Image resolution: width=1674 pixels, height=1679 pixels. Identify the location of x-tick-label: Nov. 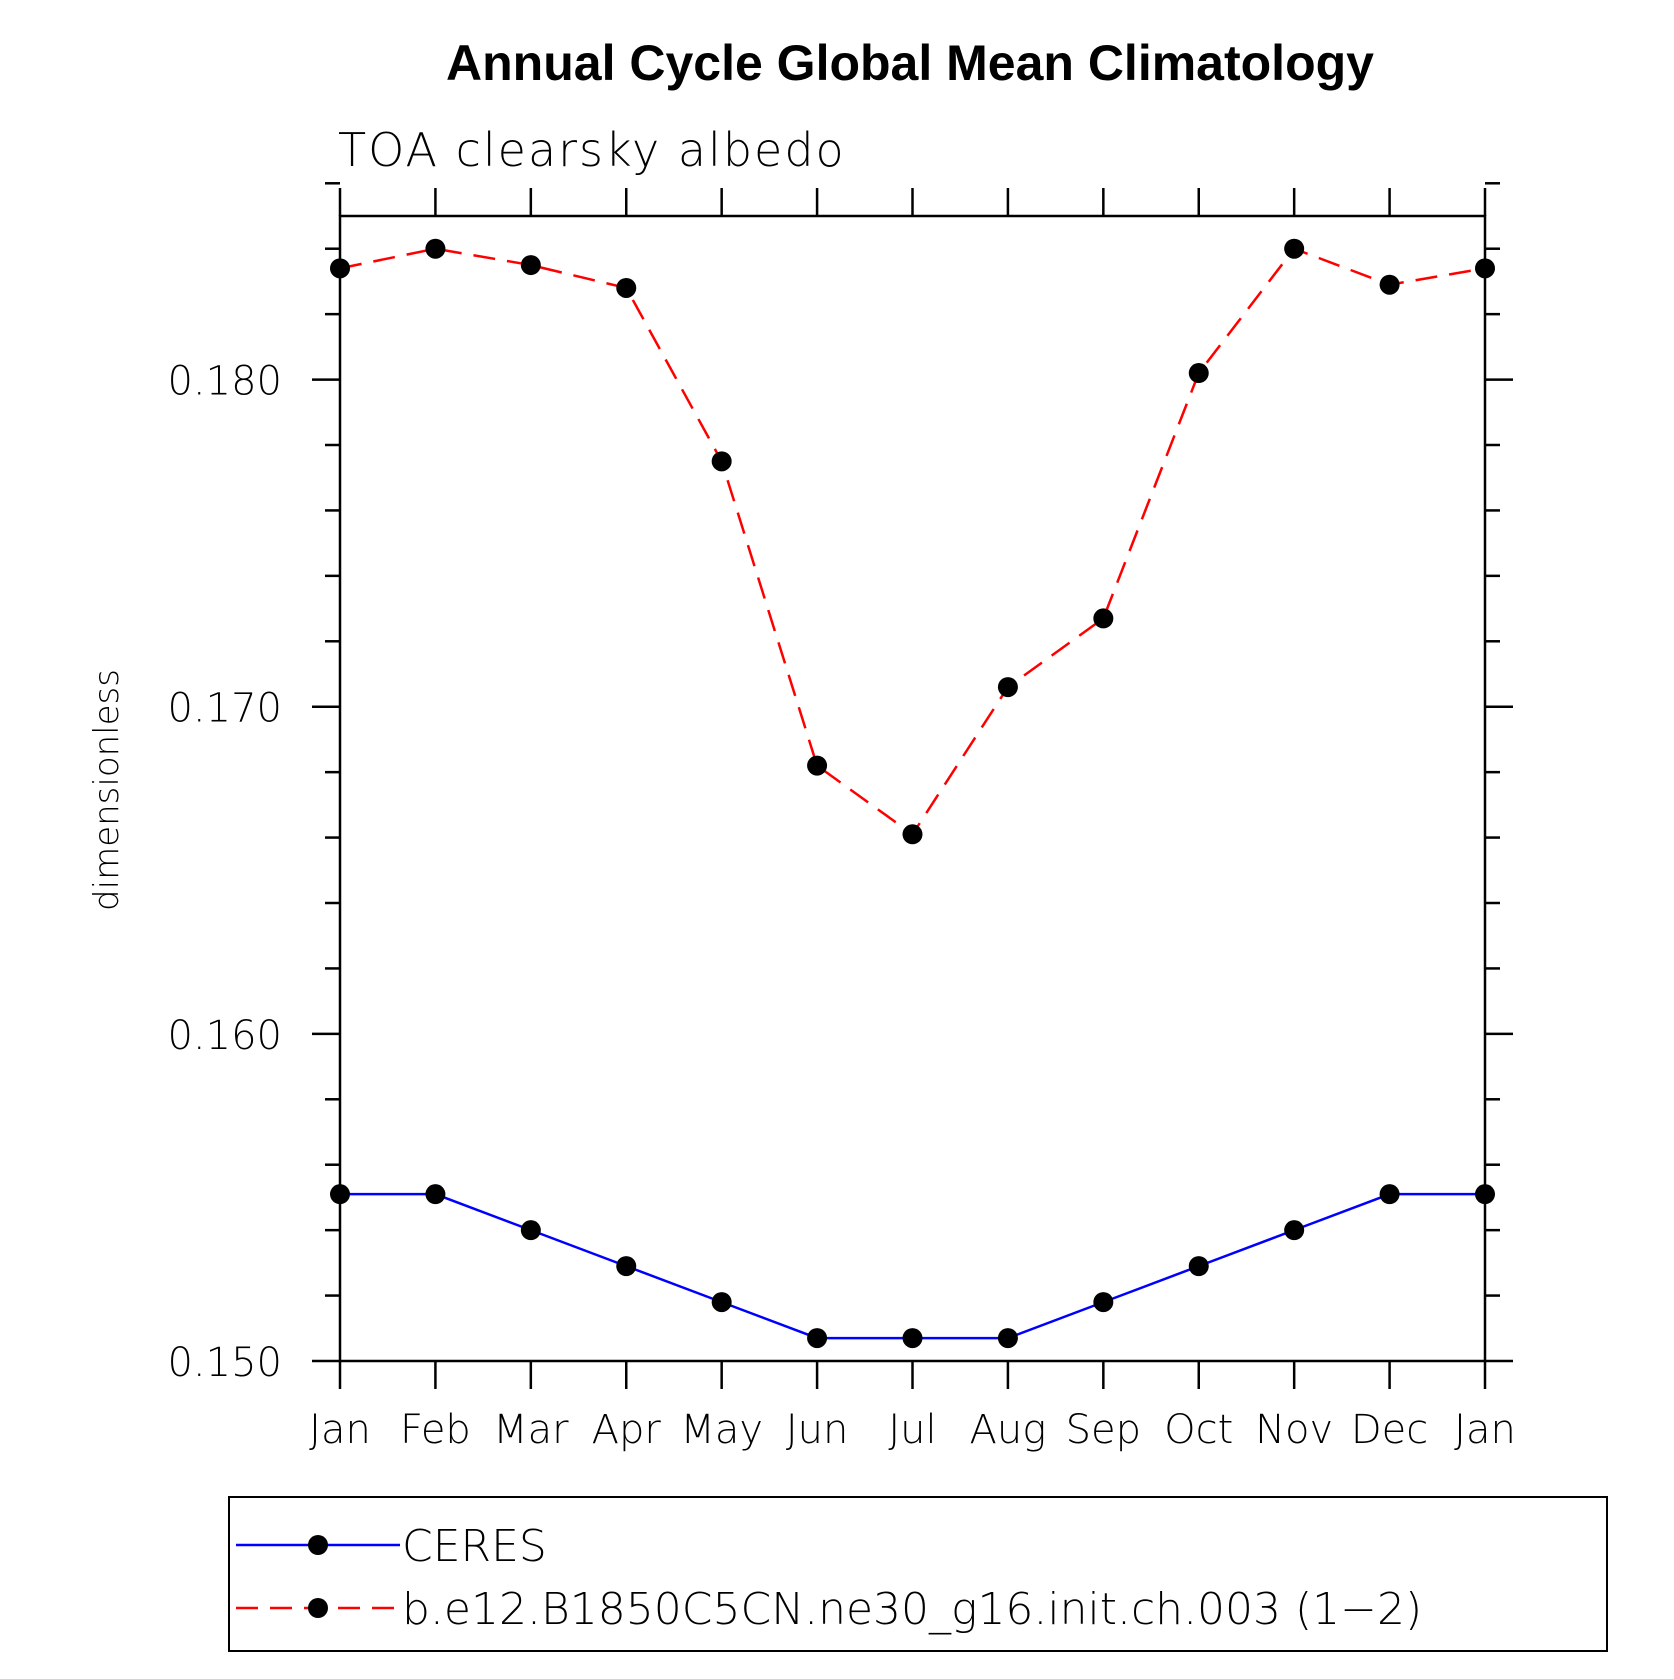
(1294, 1430).